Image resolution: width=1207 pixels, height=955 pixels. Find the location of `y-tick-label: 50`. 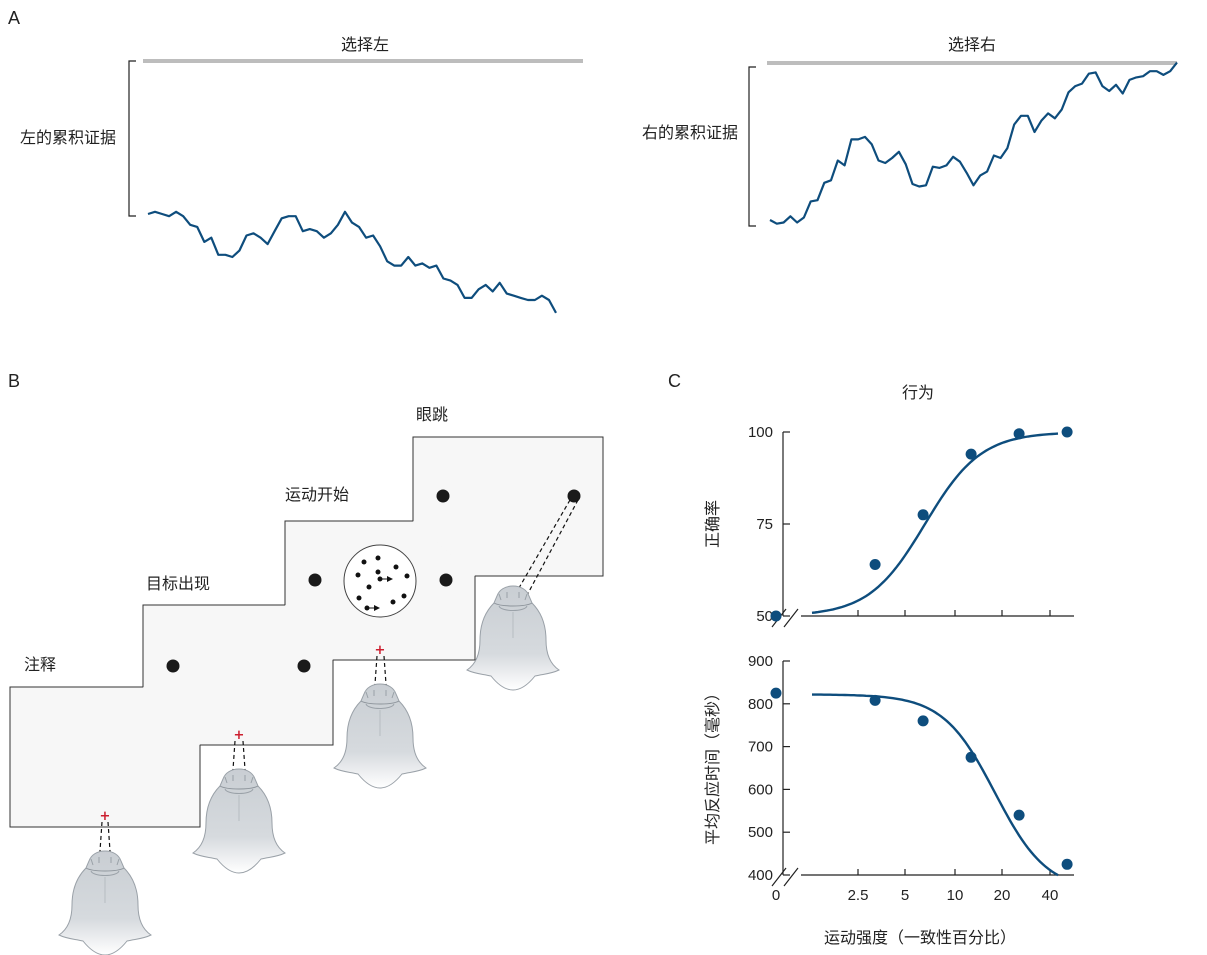

y-tick-label: 50 is located at coordinates (764, 616).